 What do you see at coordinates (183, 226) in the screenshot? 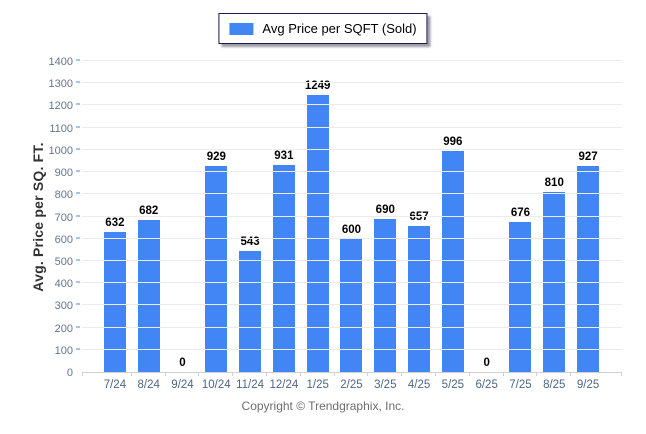
I see `bar-group: 0 9/24` at bounding box center [183, 226].